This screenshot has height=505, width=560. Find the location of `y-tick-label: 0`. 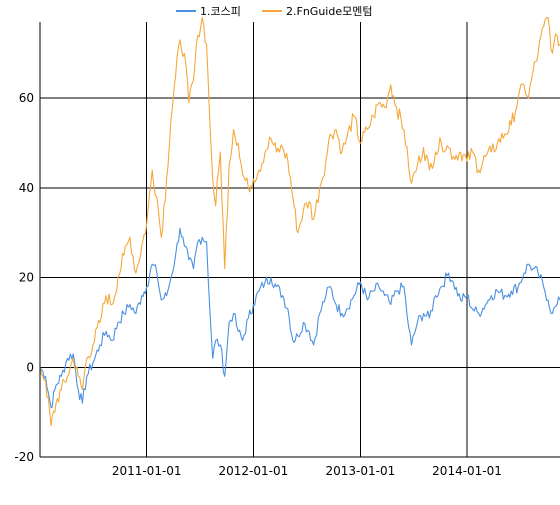

y-tick-label: 0 is located at coordinates (30, 367).